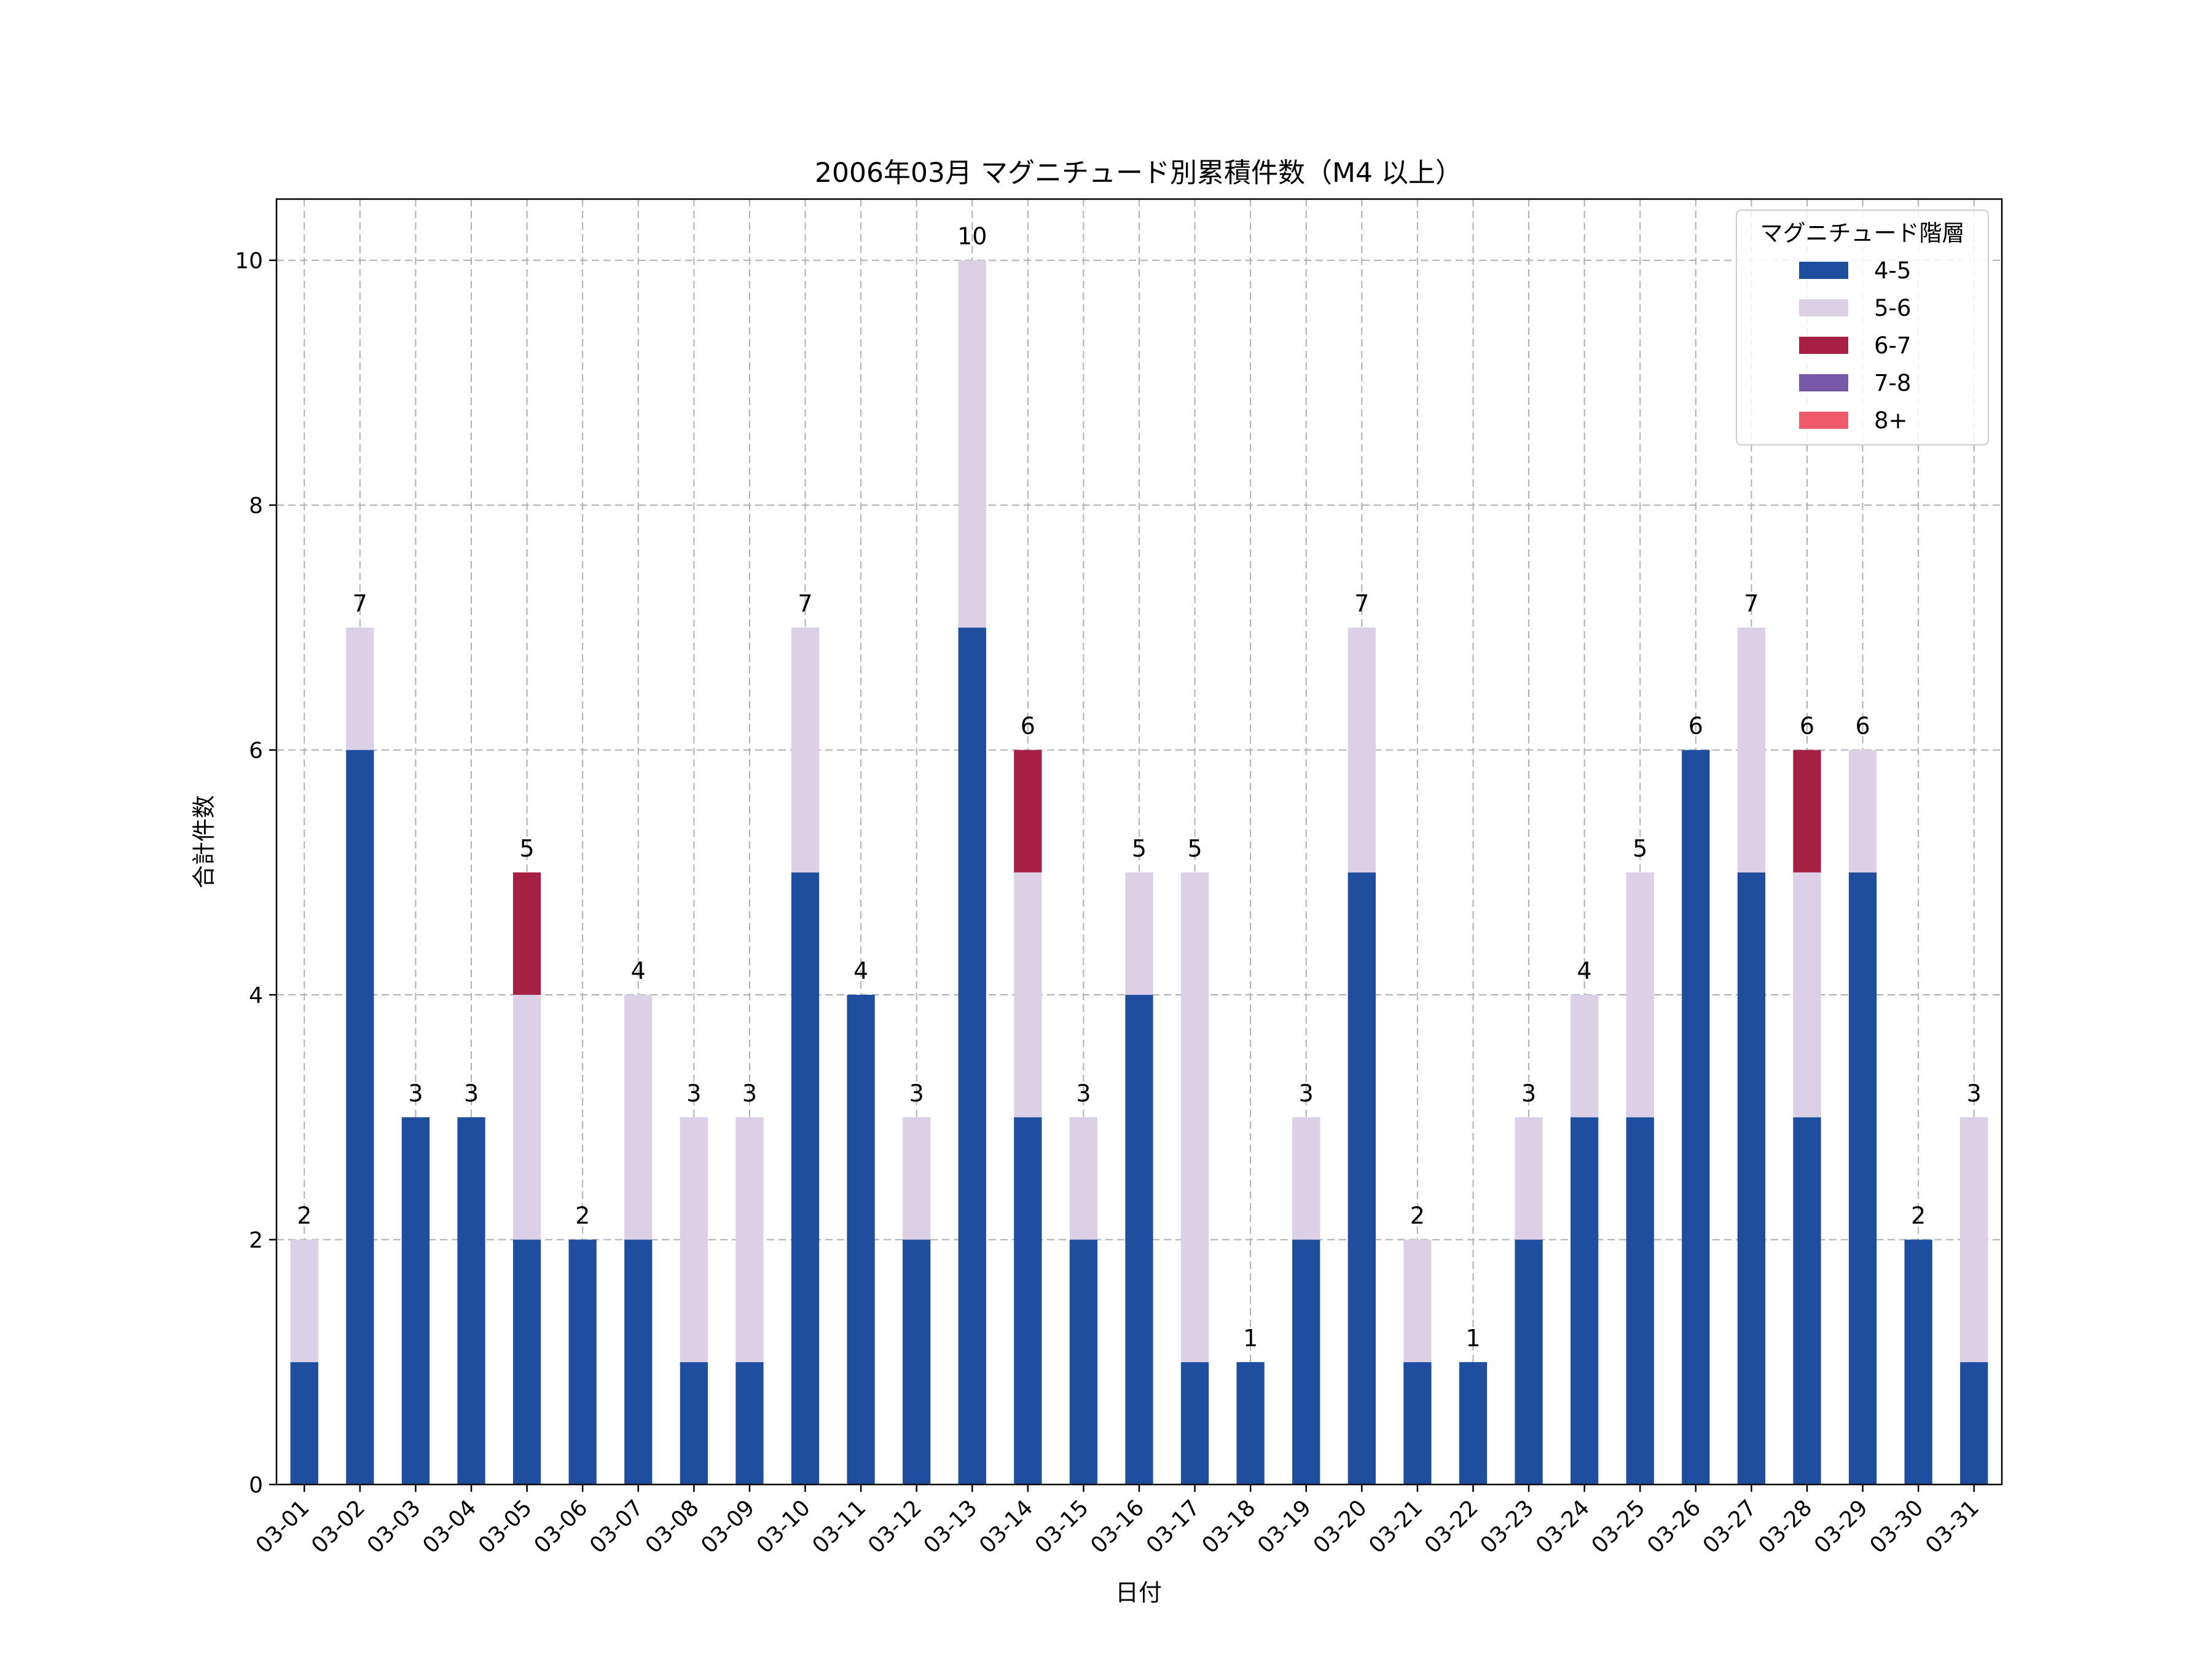 The height and width of the screenshot is (1659, 2212). What do you see at coordinates (839, 1526) in the screenshot?
I see `x-tick-label: 03-11` at bounding box center [839, 1526].